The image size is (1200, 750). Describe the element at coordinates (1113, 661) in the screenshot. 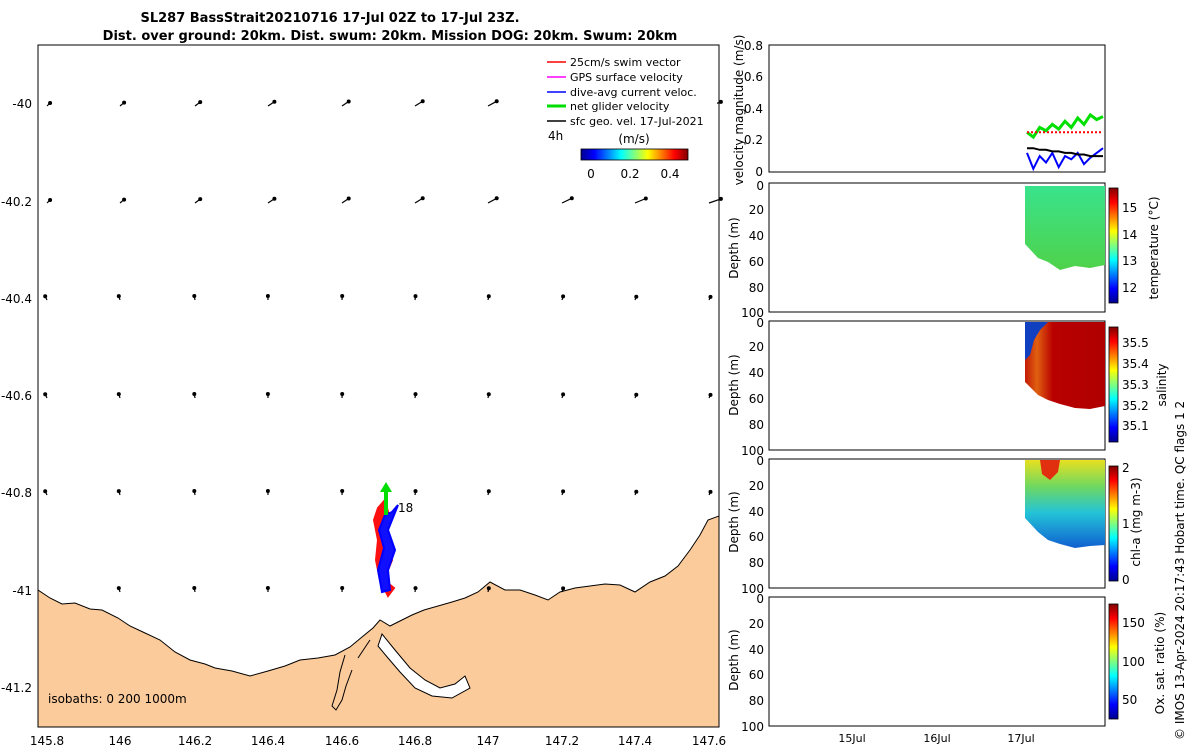

I see `oxygen-colorbar` at that location.